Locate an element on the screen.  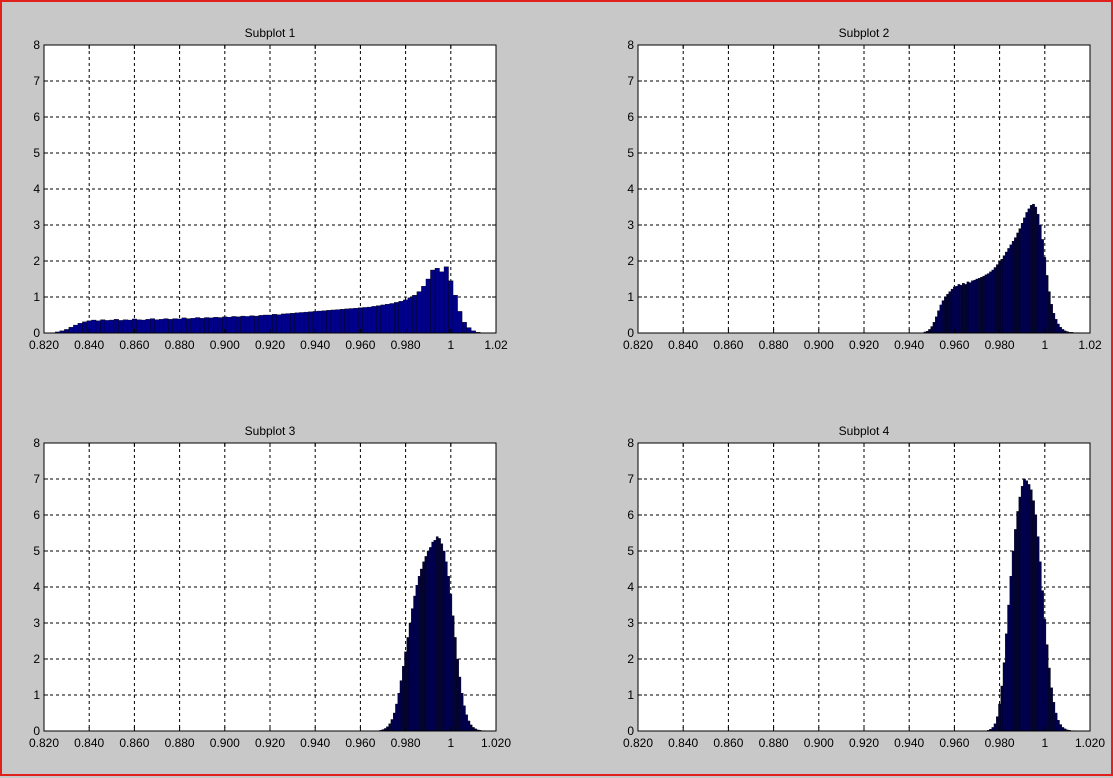
y-tick-label: 6 is located at coordinates (36, 117).